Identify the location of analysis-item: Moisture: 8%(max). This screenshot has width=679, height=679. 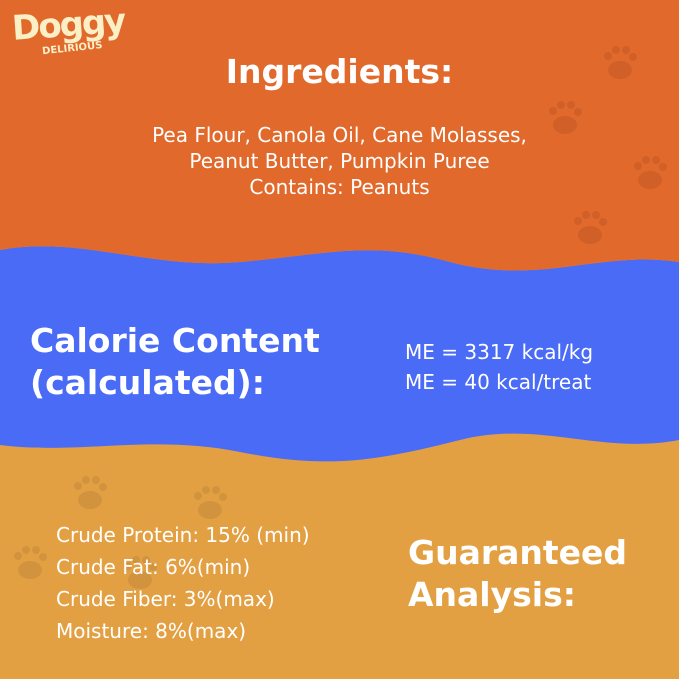
(151, 631).